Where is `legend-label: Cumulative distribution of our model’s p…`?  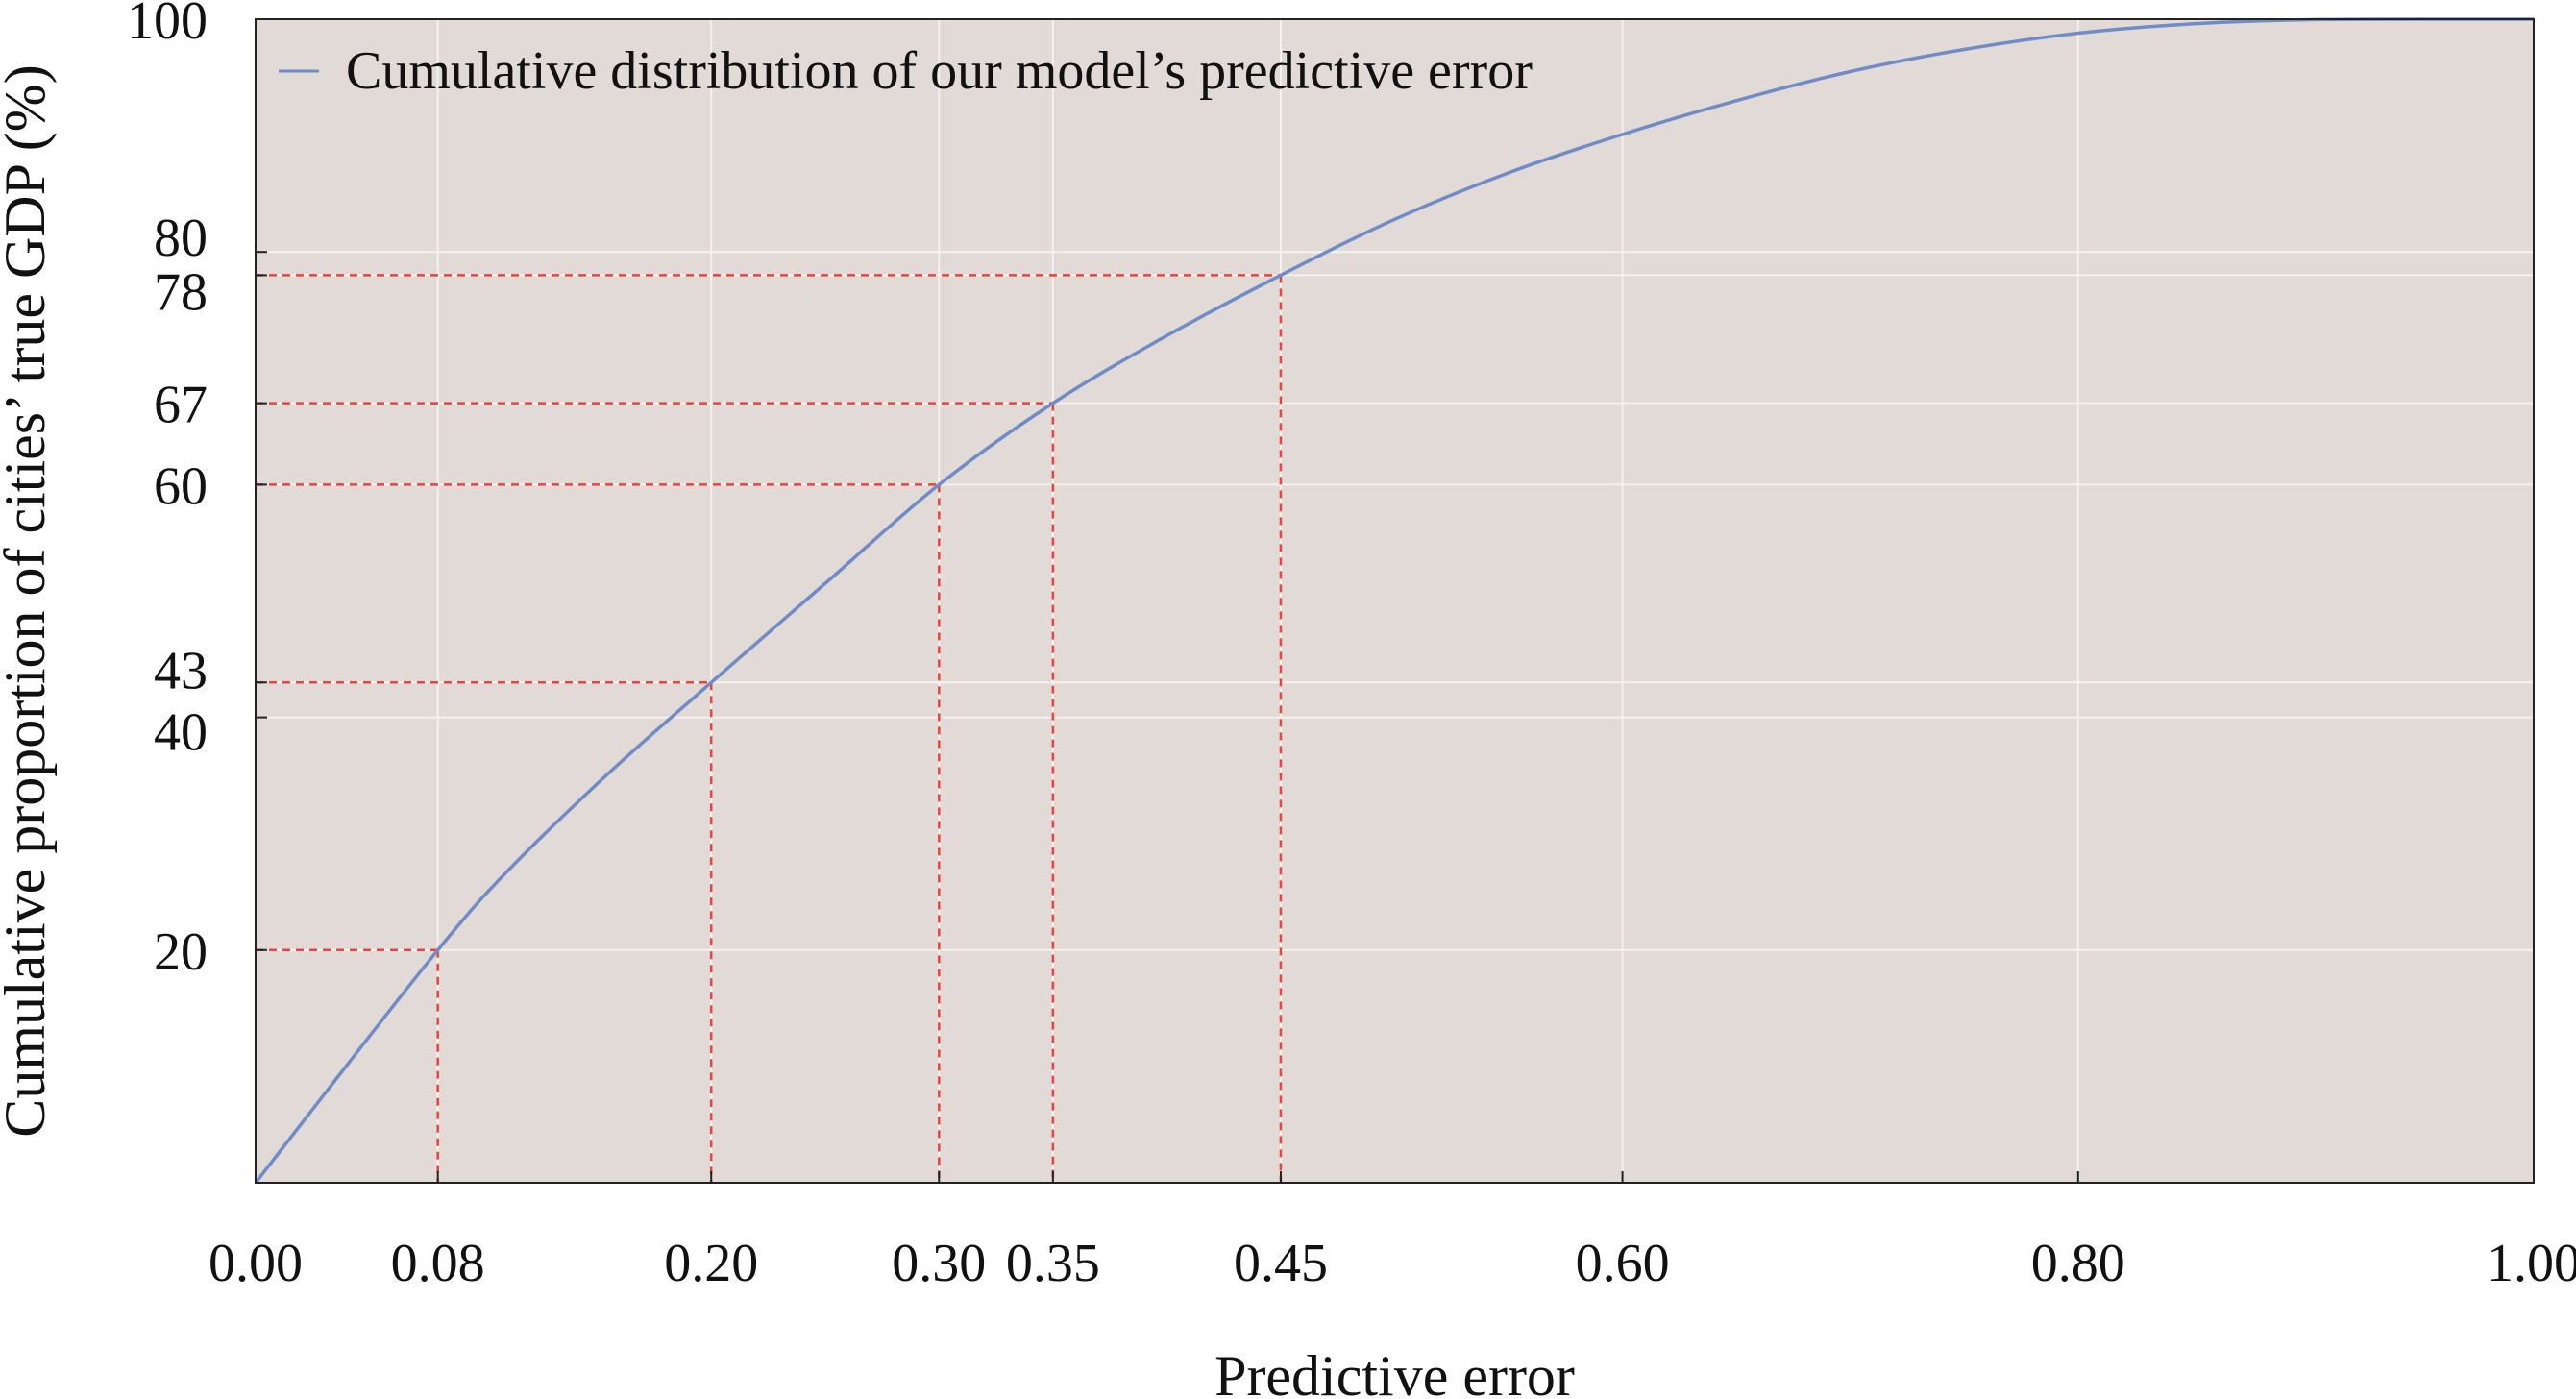
legend-label: Cumulative distribution of our model’s p… is located at coordinates (939, 71).